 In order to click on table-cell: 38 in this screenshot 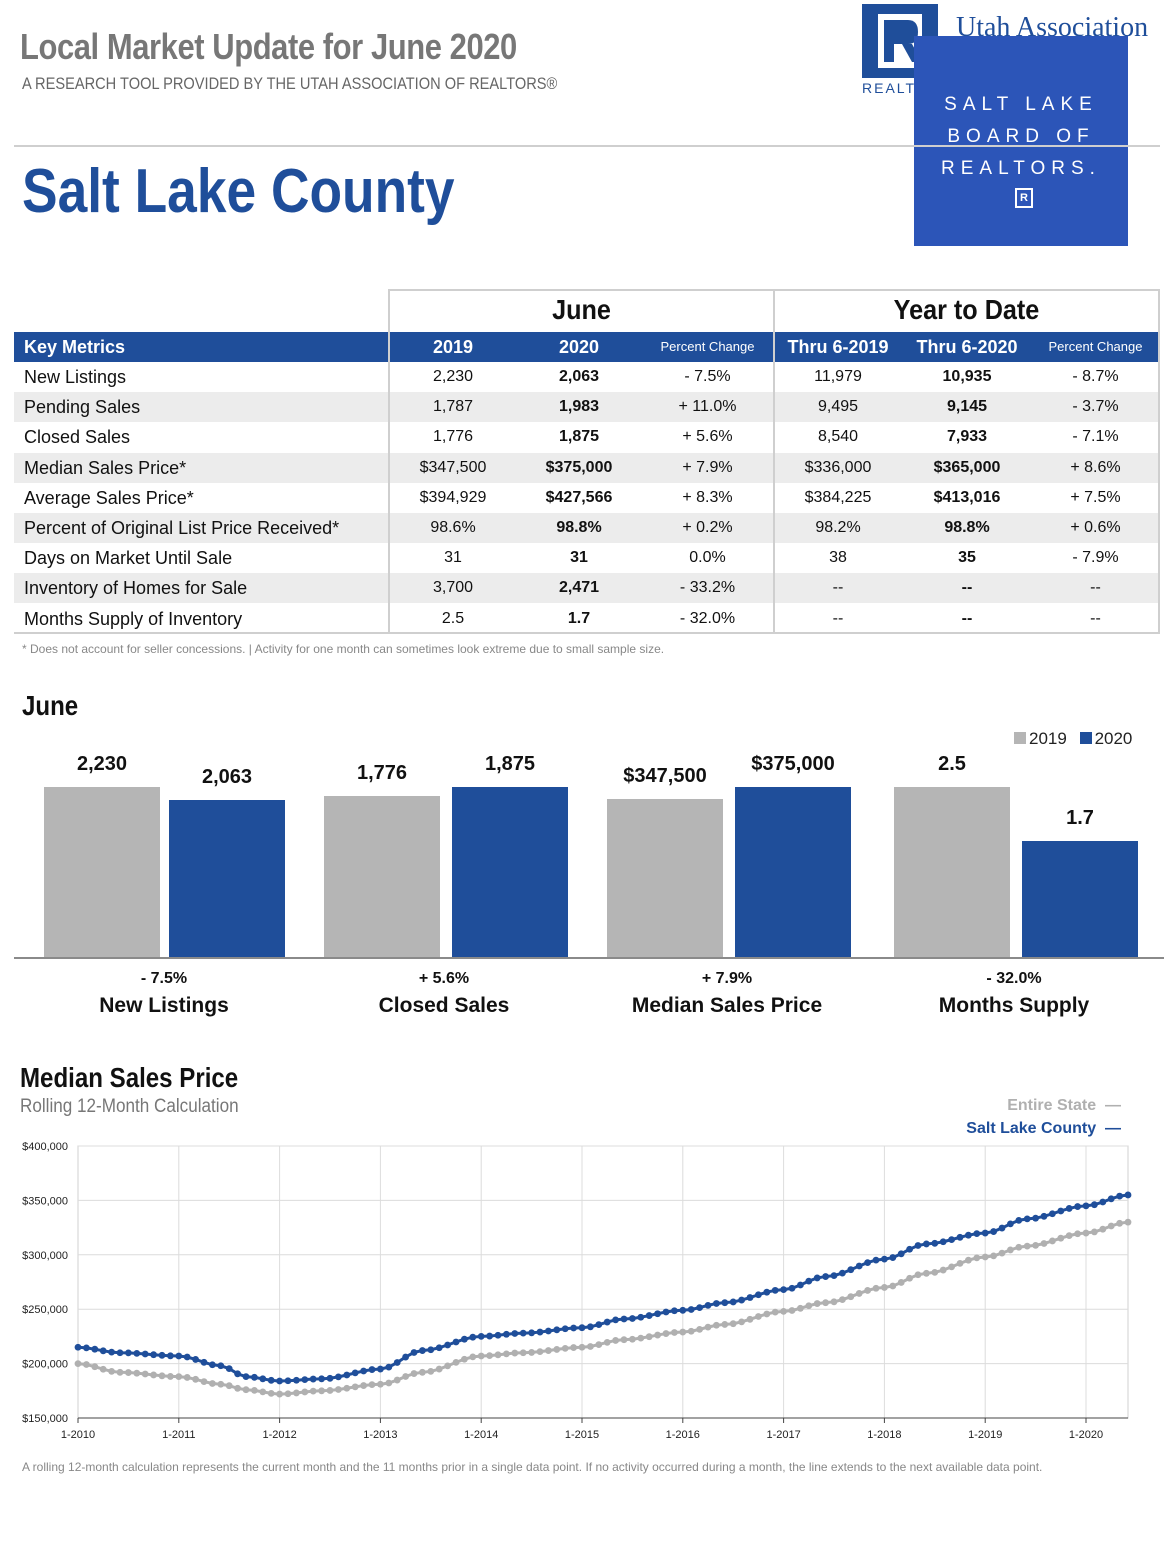, I will do `click(838, 558)`.